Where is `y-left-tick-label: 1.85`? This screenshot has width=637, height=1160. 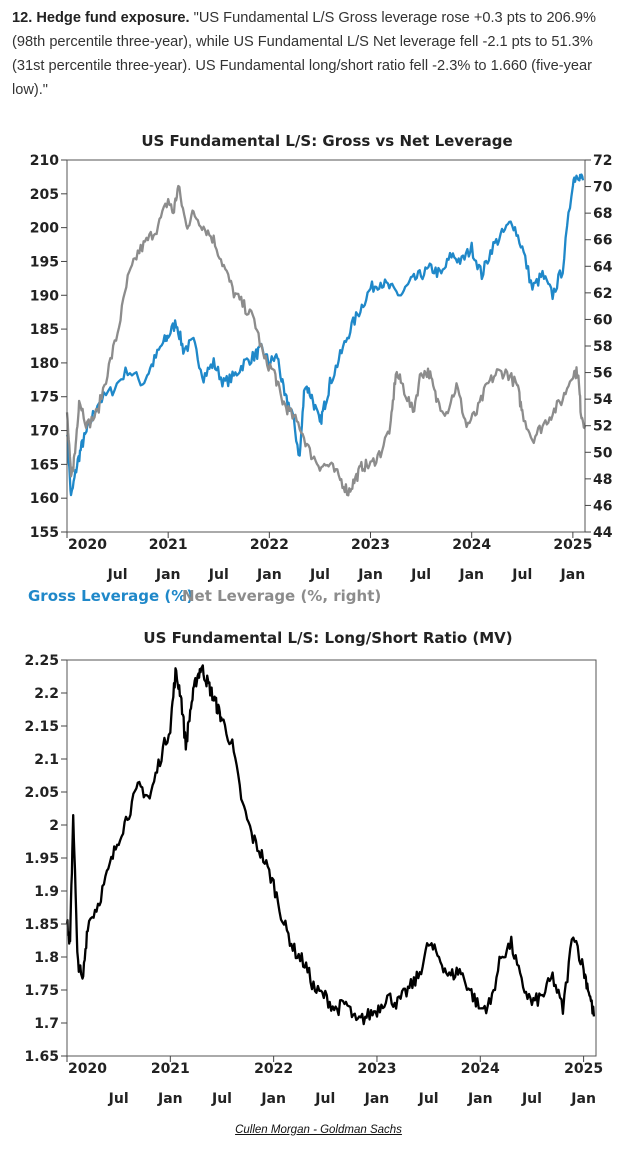 y-left-tick-label: 1.85 is located at coordinates (41, 925).